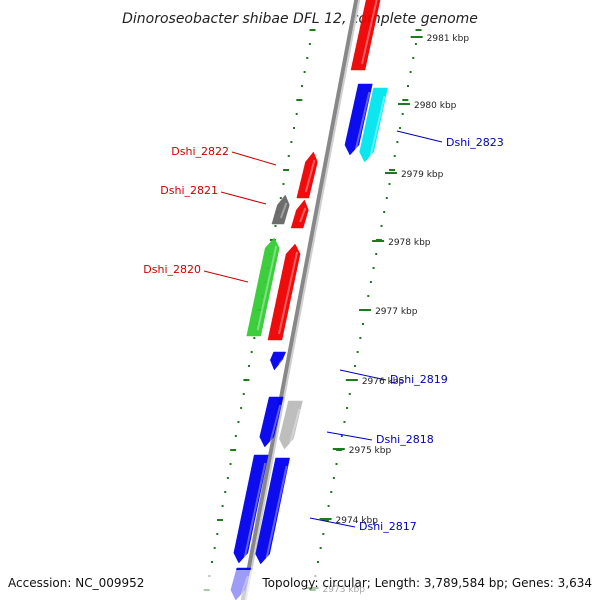  I want to click on gene-label: Dshi_2821, so click(189, 190).